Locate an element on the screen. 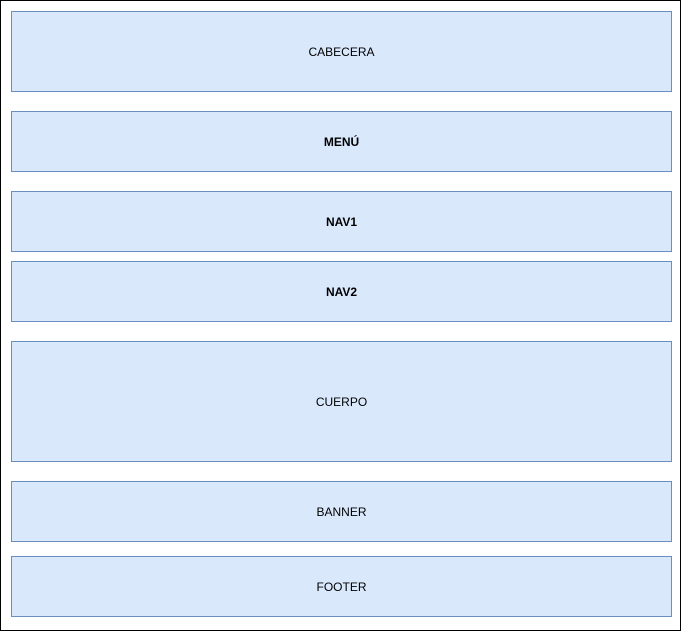  nav2-block: NAV2 is located at coordinates (341, 291).